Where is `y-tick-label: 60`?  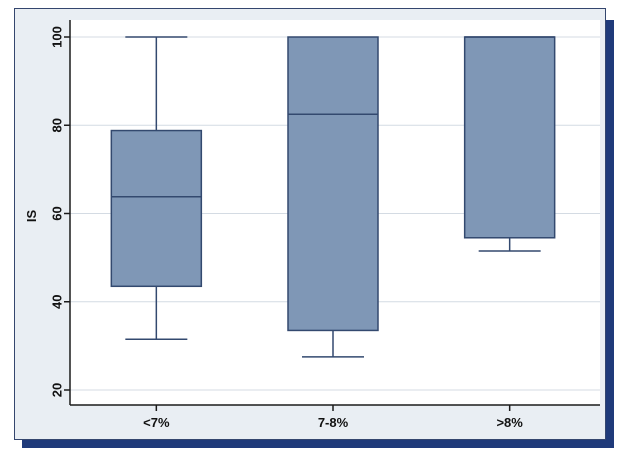 y-tick-label: 60 is located at coordinates (56, 213).